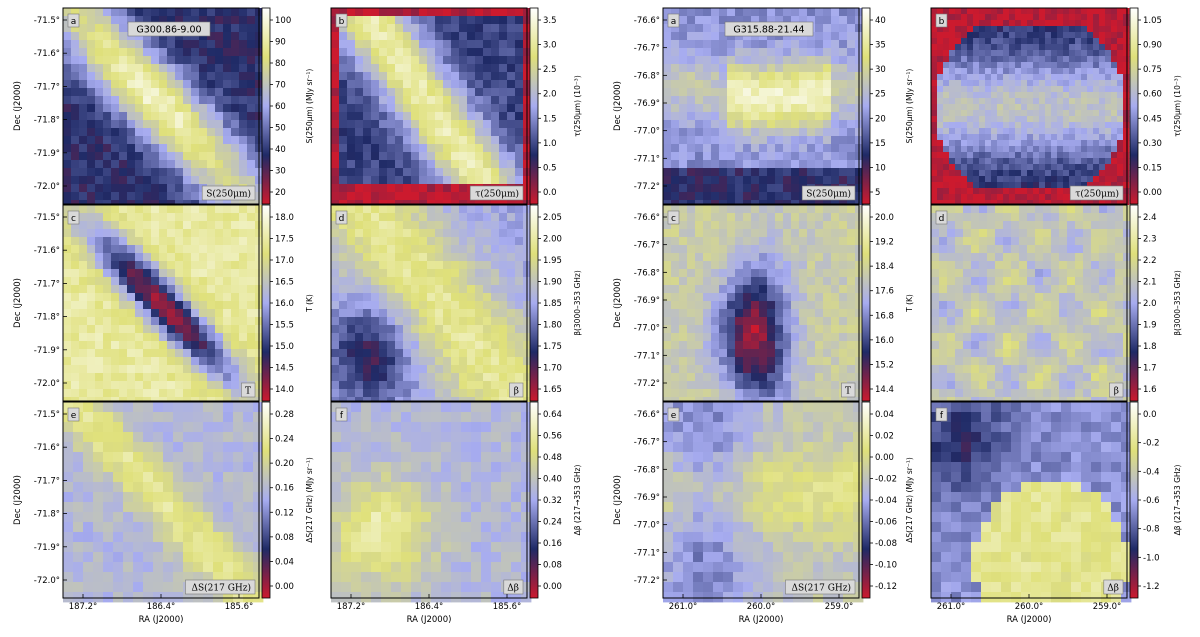 This screenshot has width=1200, height=637. What do you see at coordinates (887, 106) in the screenshot?
I see `colorbar: 5 10 15 20 25 30 35 40 S(250μm) (MJy sr⁻¹)` at bounding box center [887, 106].